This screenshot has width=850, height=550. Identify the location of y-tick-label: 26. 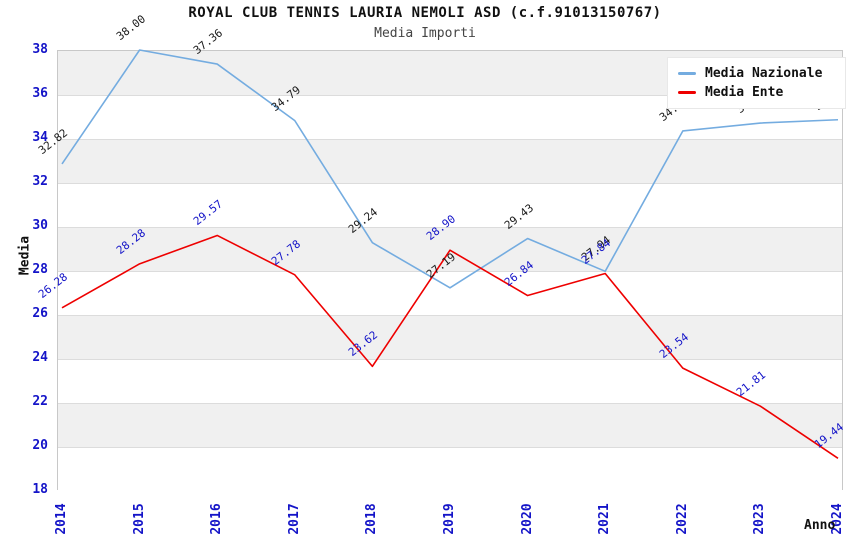
(40, 313).